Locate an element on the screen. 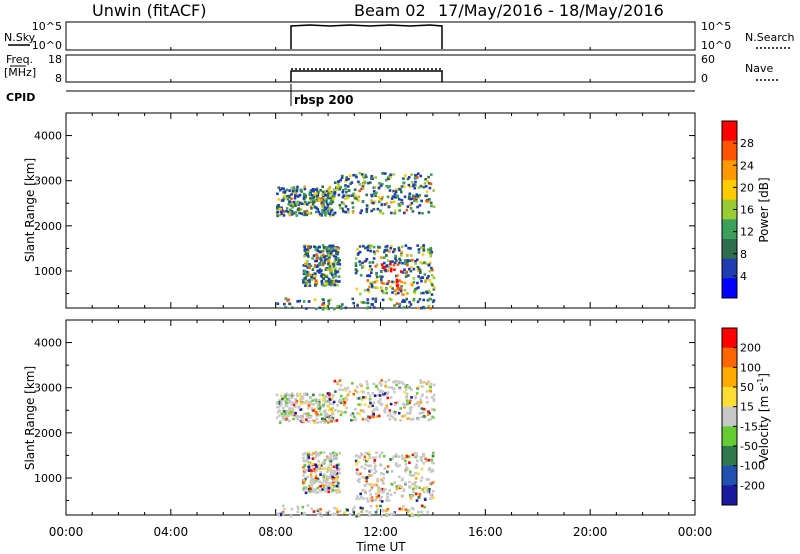 The width and height of the screenshot is (800, 554). nsky-right-tick-bottom: 10^0 is located at coordinates (716, 45).